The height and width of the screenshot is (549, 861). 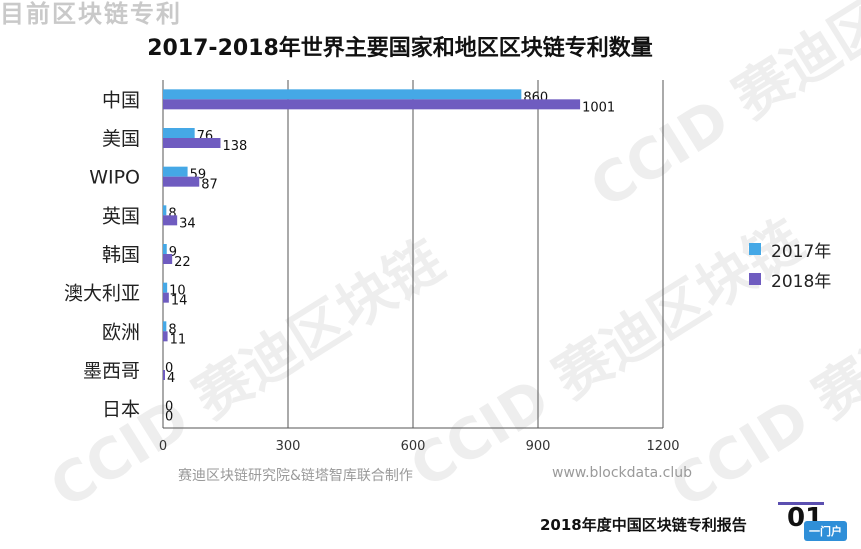 What do you see at coordinates (538, 446) in the screenshot?
I see `x-tick-label: 900` at bounding box center [538, 446].